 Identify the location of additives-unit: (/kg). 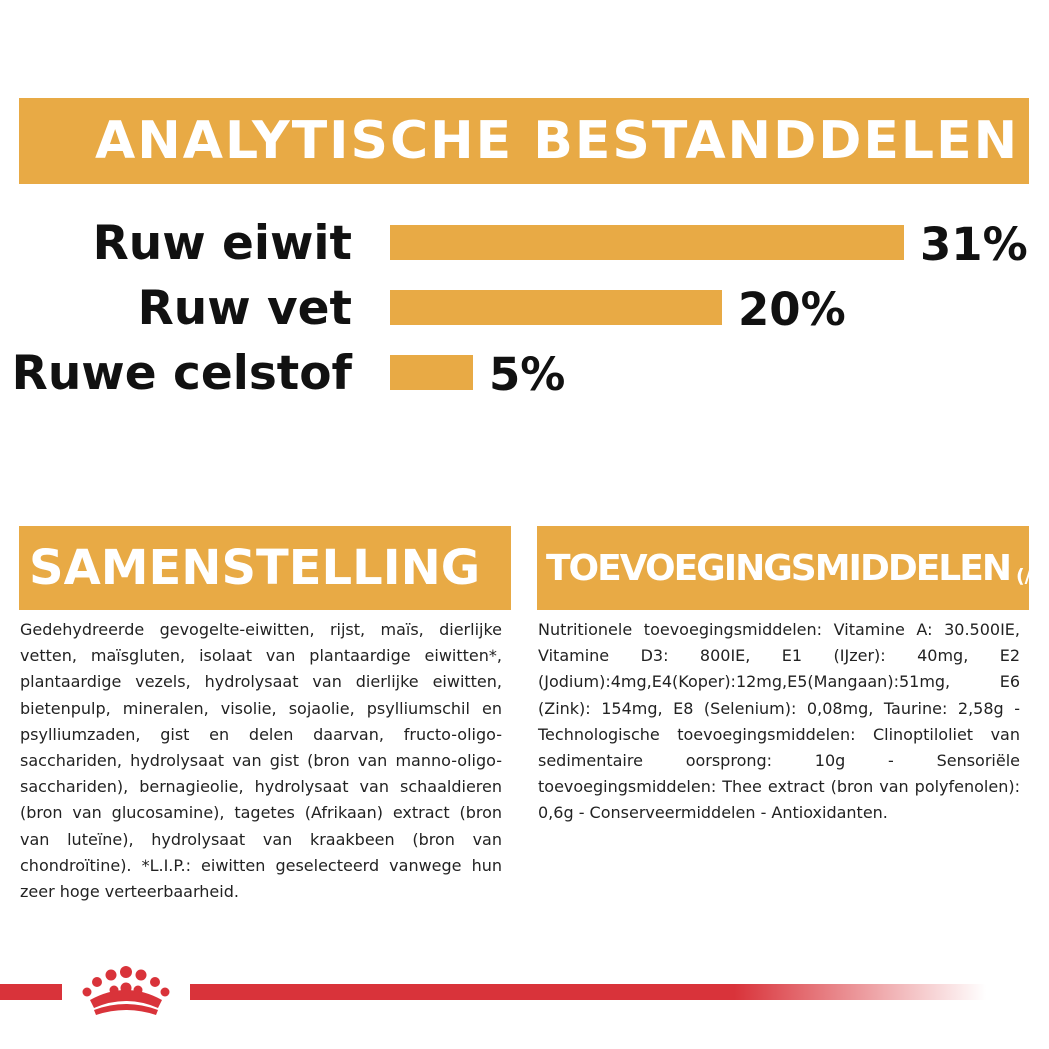
(1032, 576).